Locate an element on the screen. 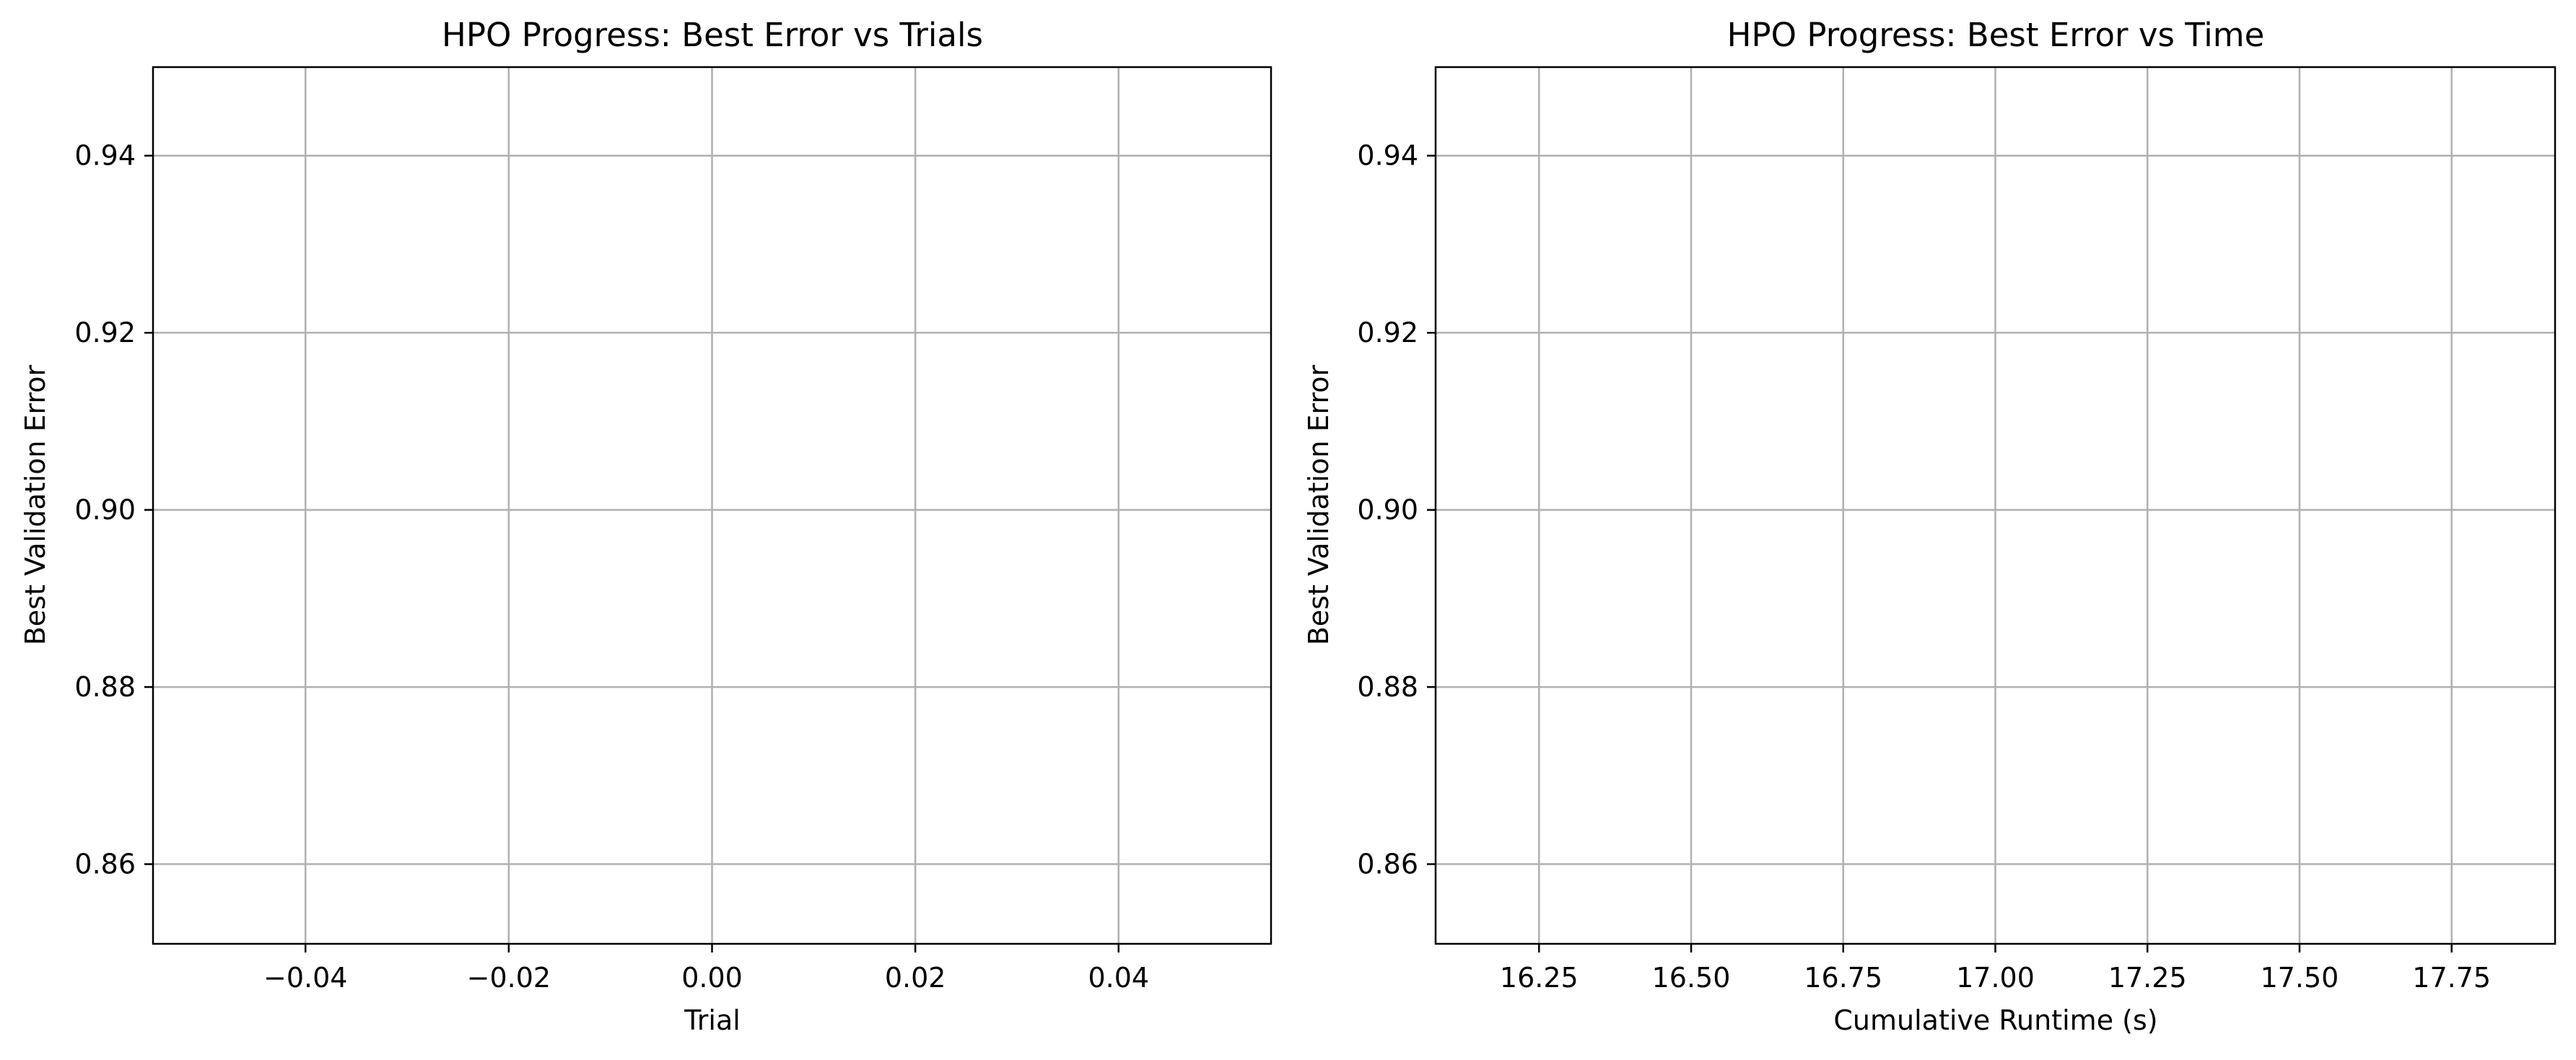  x-tick-label: 0.04 is located at coordinates (1118, 978).